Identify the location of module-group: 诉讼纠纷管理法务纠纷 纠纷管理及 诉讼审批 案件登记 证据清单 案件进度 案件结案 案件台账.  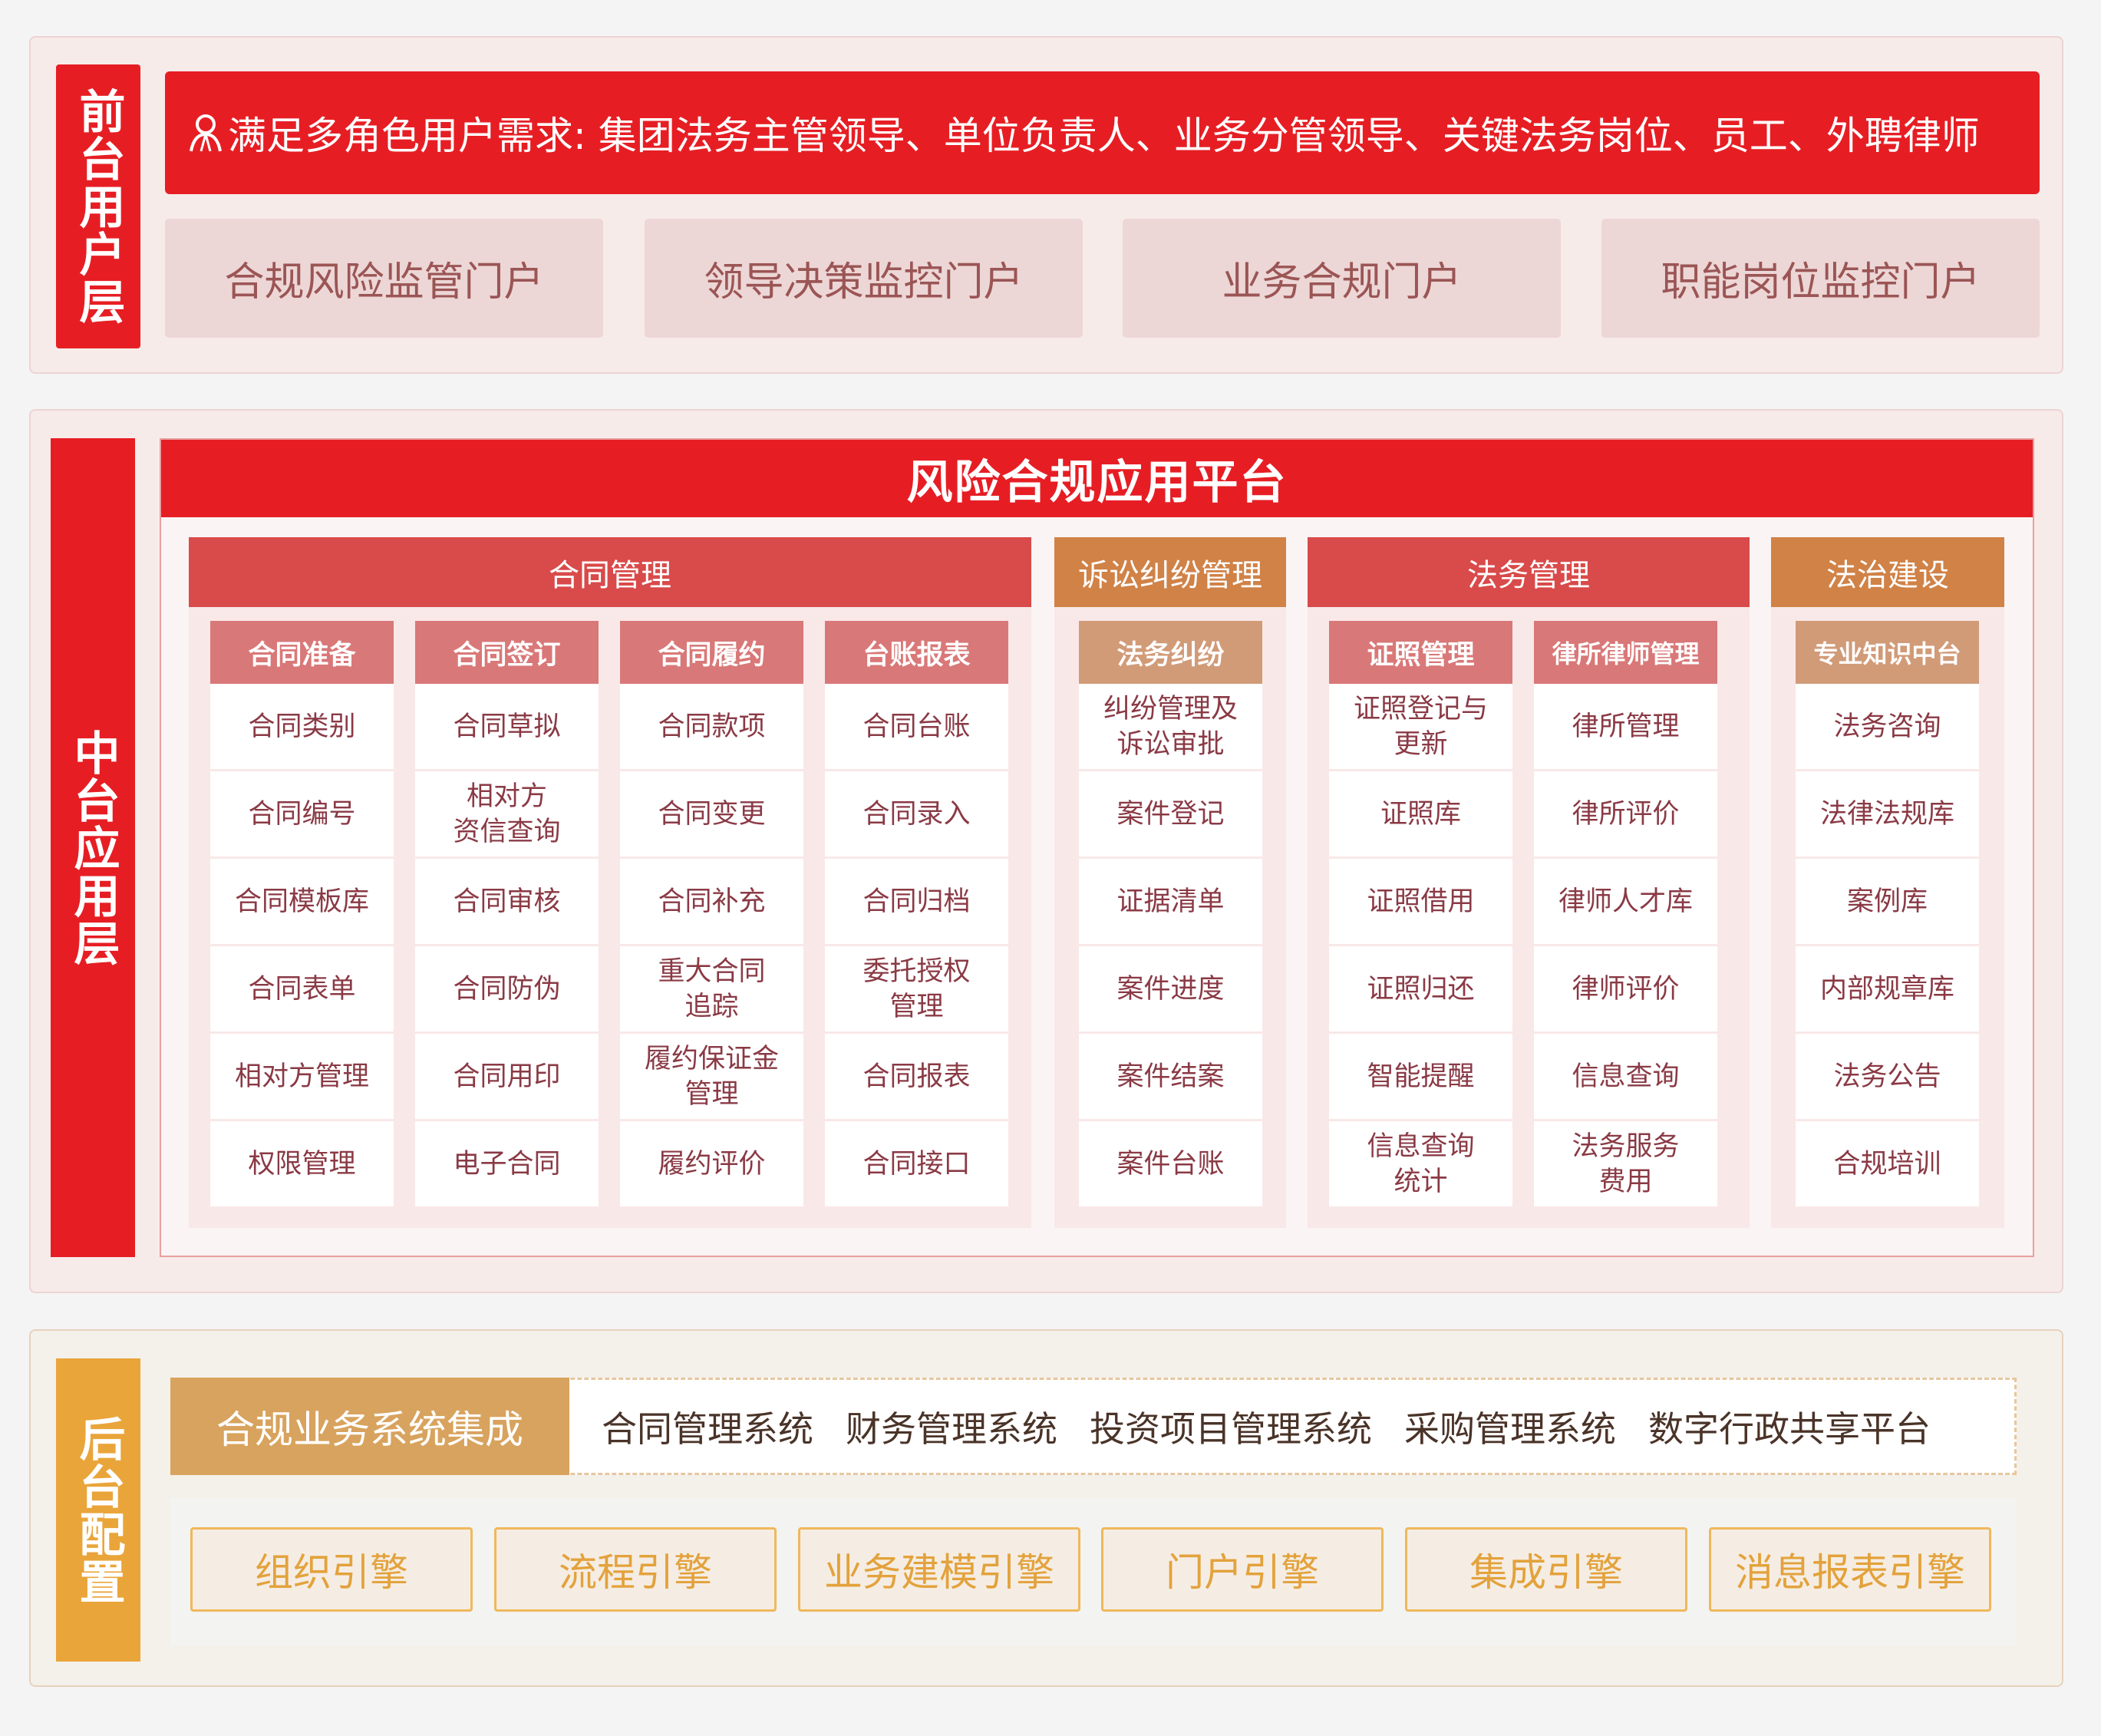
(1170, 883).